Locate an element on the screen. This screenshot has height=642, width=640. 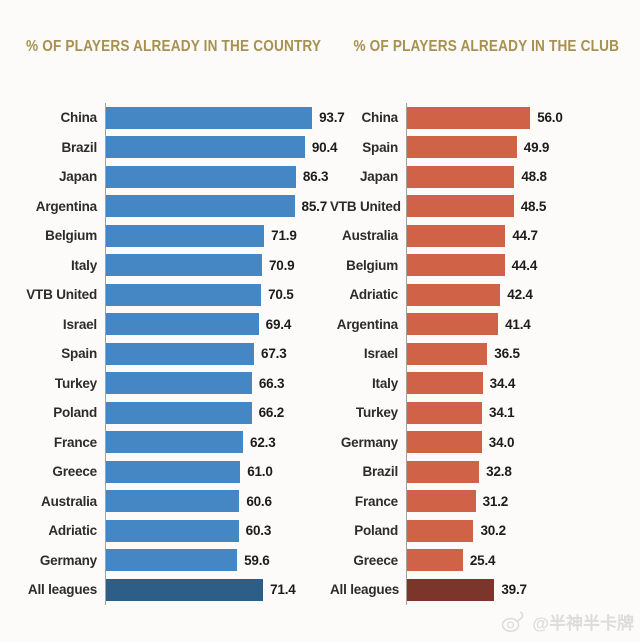
value-label: 90.4 is located at coordinates (324, 147).